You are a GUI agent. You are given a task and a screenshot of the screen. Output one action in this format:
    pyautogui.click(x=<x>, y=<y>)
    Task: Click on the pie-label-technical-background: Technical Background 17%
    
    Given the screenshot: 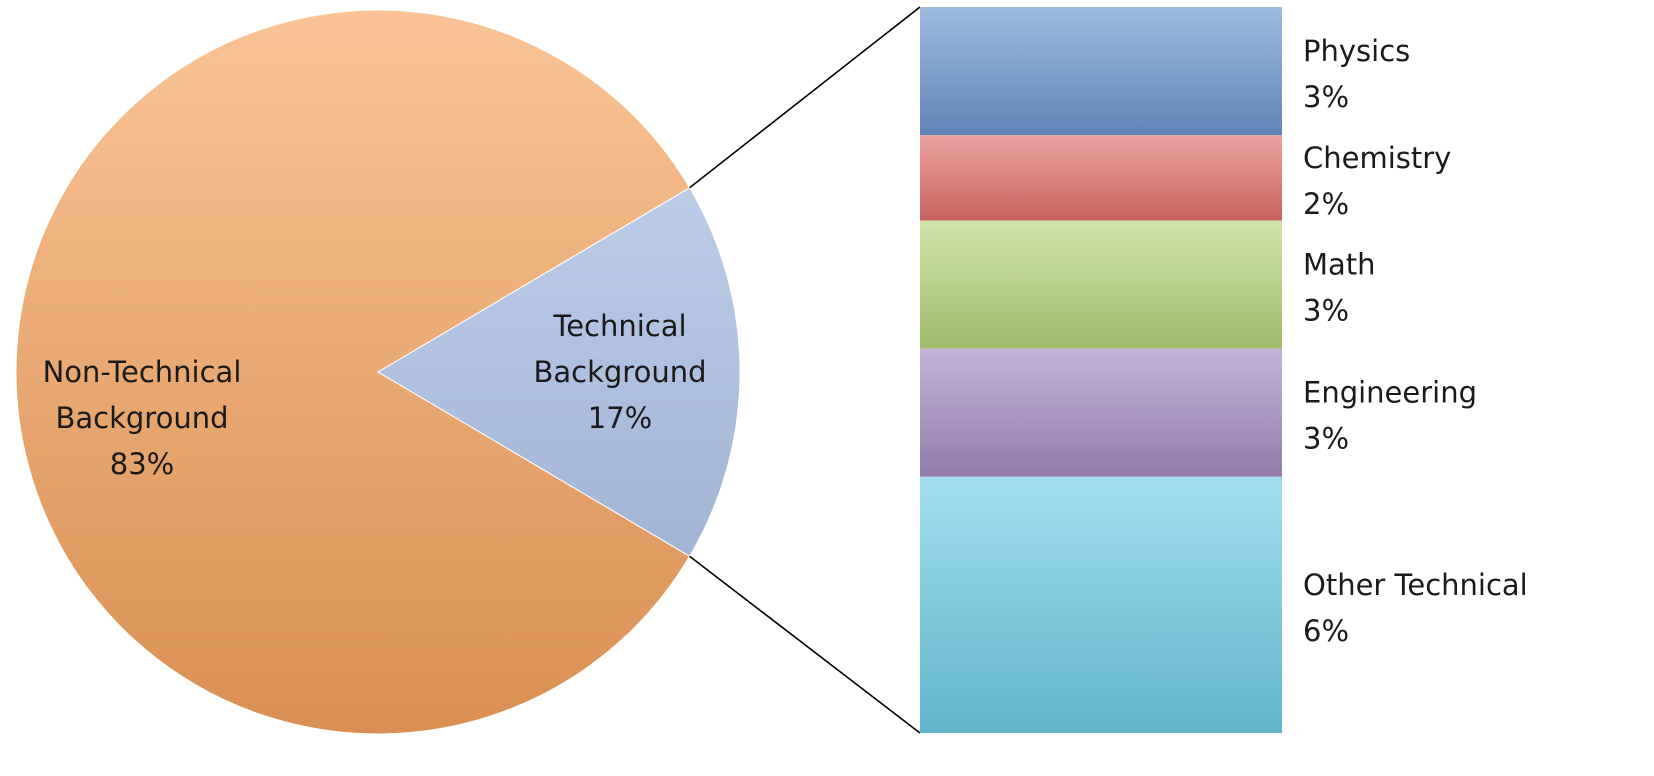 What is the action you would take?
    pyautogui.click(x=619, y=372)
    